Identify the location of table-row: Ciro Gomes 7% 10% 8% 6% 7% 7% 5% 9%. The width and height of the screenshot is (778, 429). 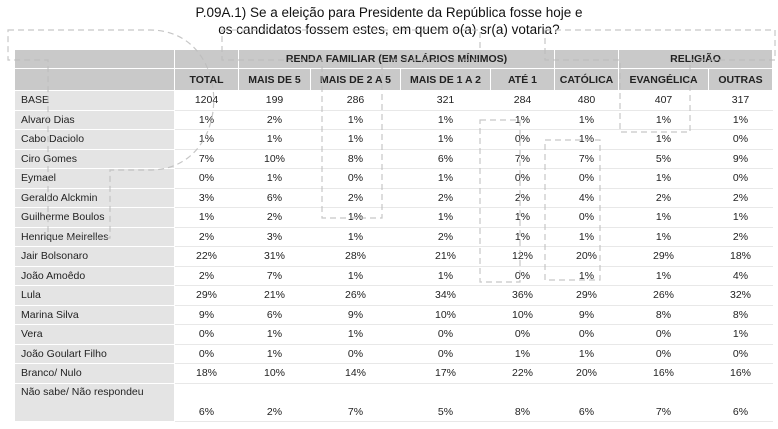
(393, 158).